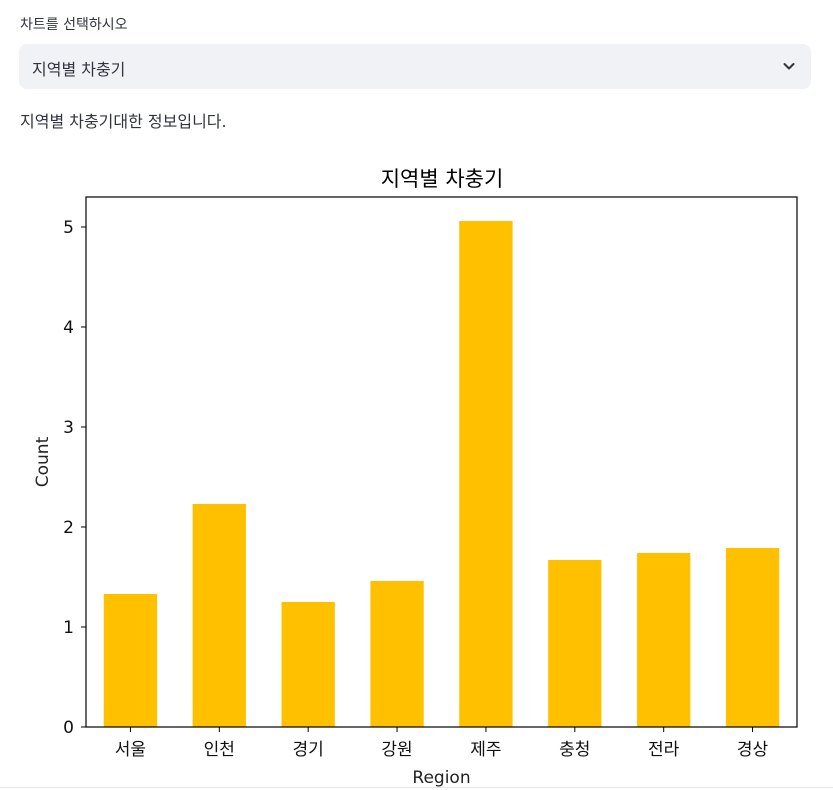 This screenshot has width=833, height=790. I want to click on x-tick-label: 강원, so click(396, 750).